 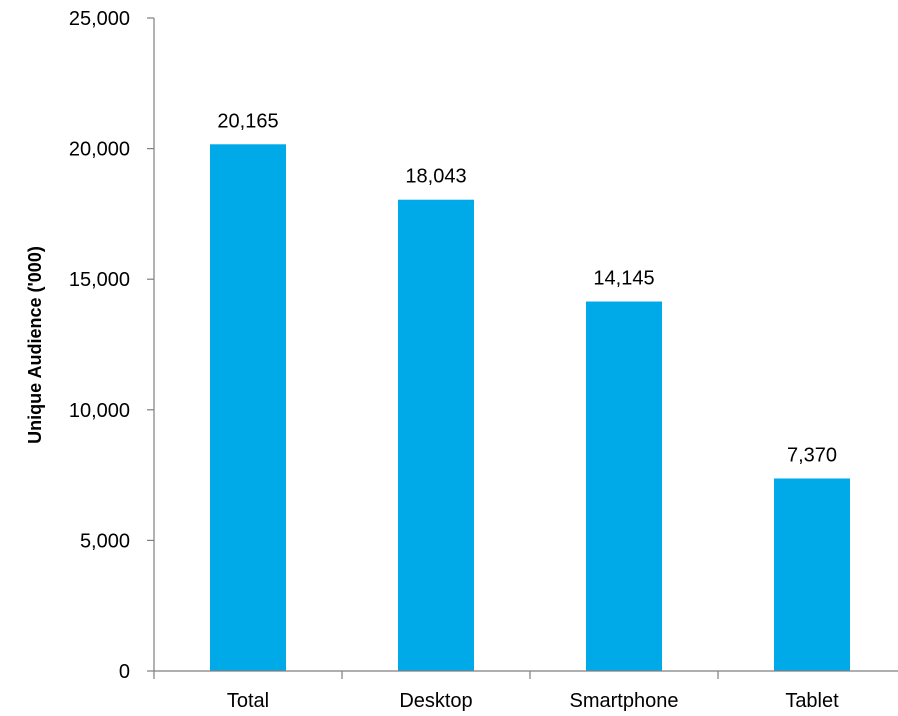 What do you see at coordinates (248, 407) in the screenshot?
I see `bar-total` at bounding box center [248, 407].